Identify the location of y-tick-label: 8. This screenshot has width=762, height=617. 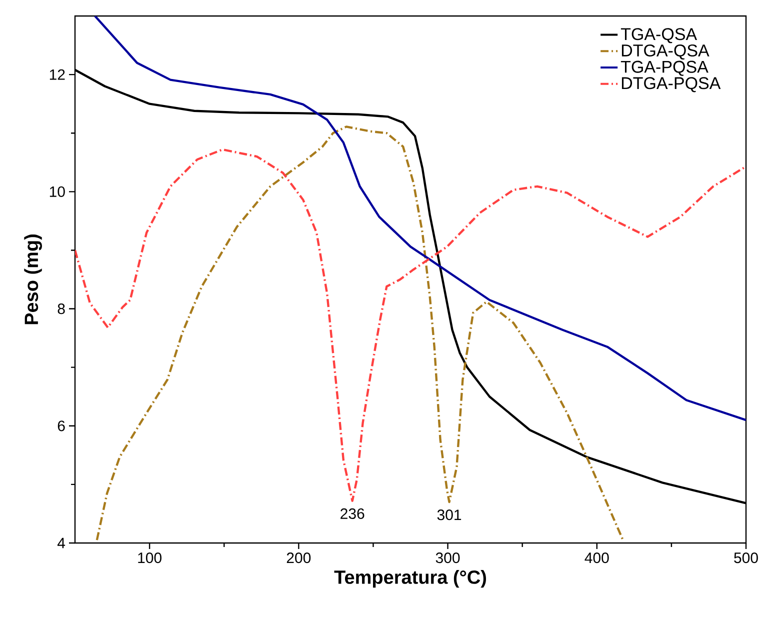
(61, 308).